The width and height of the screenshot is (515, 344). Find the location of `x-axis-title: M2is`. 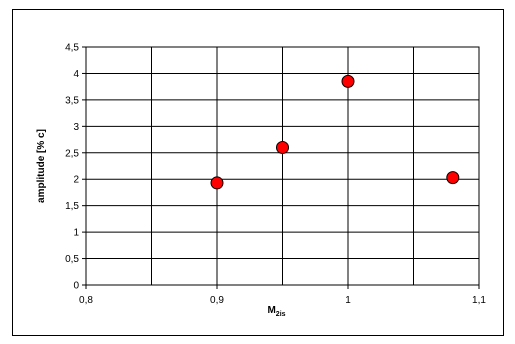

x-axis-title: M2is is located at coordinates (276, 311).